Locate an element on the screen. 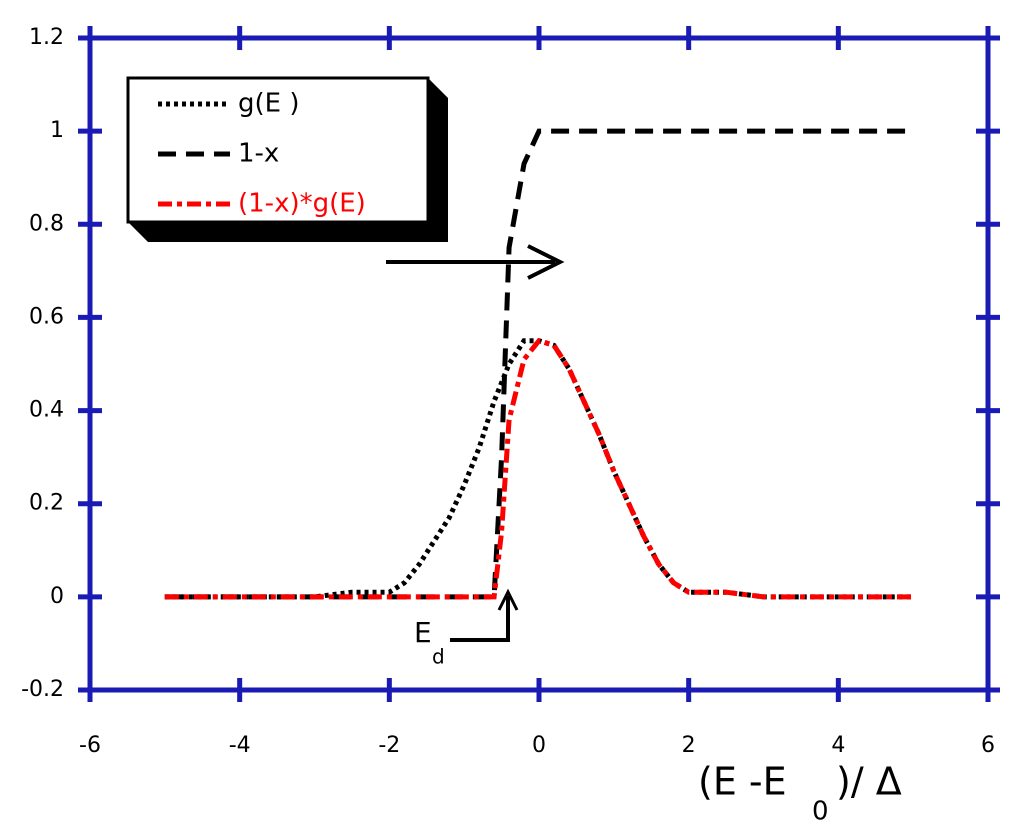  y-tick-label: 0.6 is located at coordinates (46, 316).